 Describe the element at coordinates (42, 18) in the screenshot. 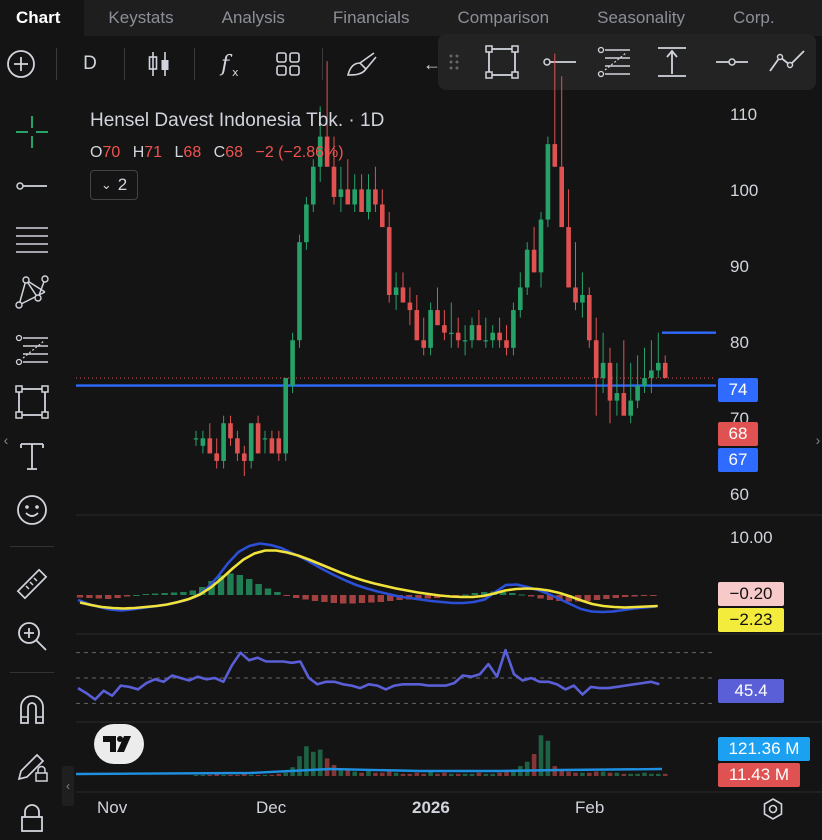

I see `tab-chart: Chart` at that location.